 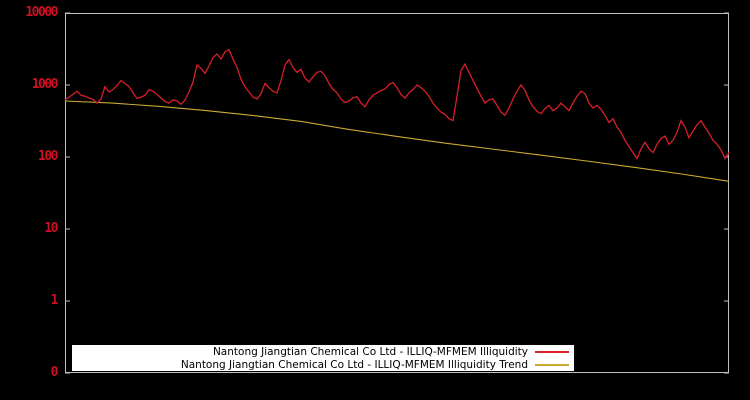 What do you see at coordinates (552, 364) in the screenshot?
I see `legend-line-sample-trend` at bounding box center [552, 364].